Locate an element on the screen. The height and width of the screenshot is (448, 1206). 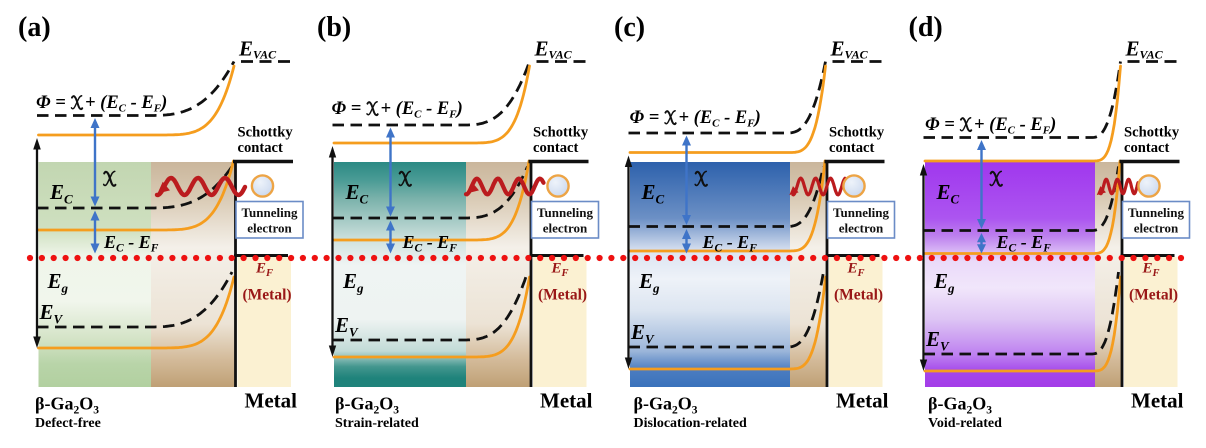
svg-text: Void-related is located at coordinates (965, 423).